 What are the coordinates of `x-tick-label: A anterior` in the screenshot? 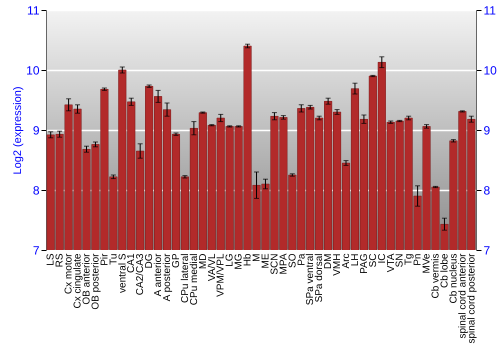 It's located at (158, 274).